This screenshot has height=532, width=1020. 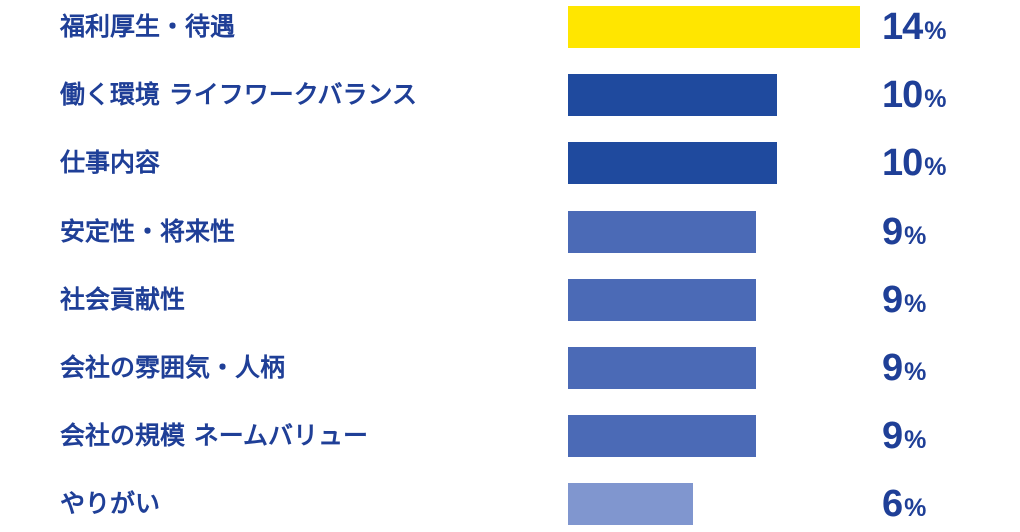 I want to click on bar-row: 仕事内容 10%, so click(x=510, y=163).